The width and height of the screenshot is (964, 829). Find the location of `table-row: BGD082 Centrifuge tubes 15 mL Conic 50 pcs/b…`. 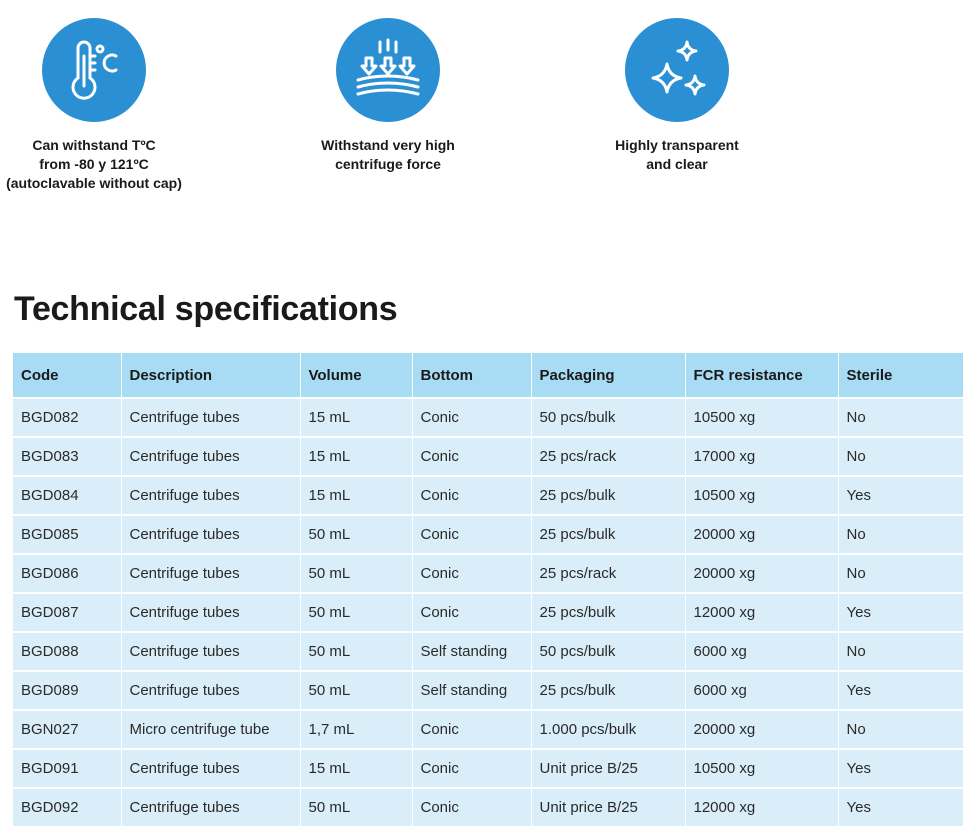

table-row: BGD082 Centrifuge tubes 15 mL Conic 50 pcs/b… is located at coordinates (488, 417).